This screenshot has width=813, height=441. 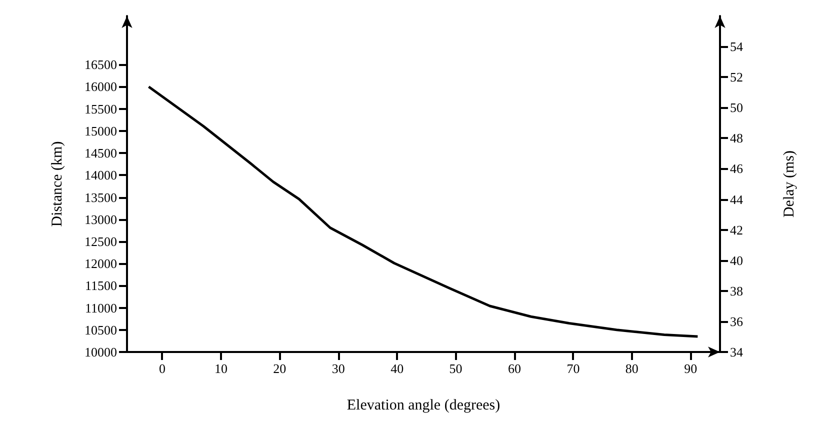 I want to click on y2-tick-label: 48, so click(x=736, y=138).